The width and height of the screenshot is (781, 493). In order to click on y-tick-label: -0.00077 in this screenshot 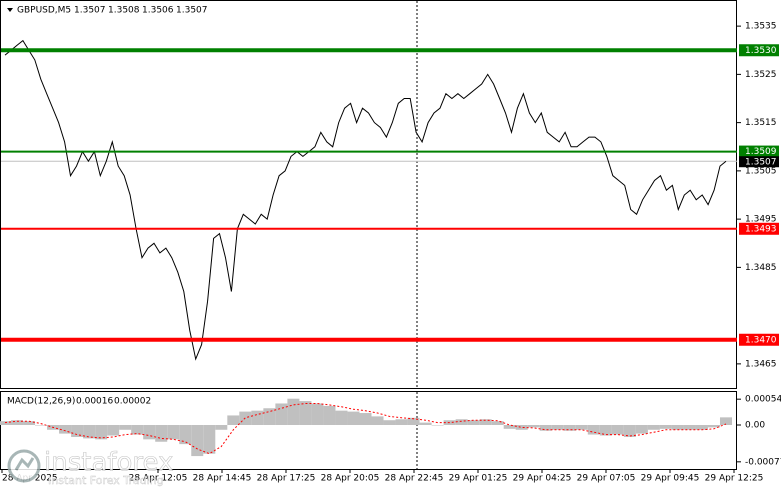, I will do `click(763, 462)`.